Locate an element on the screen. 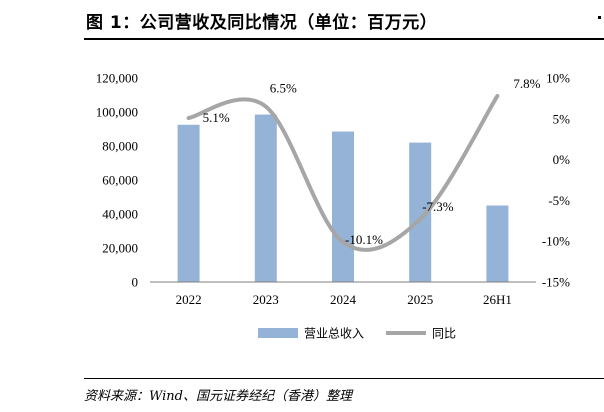  y-right-tick-label: -10% is located at coordinates (556, 241).